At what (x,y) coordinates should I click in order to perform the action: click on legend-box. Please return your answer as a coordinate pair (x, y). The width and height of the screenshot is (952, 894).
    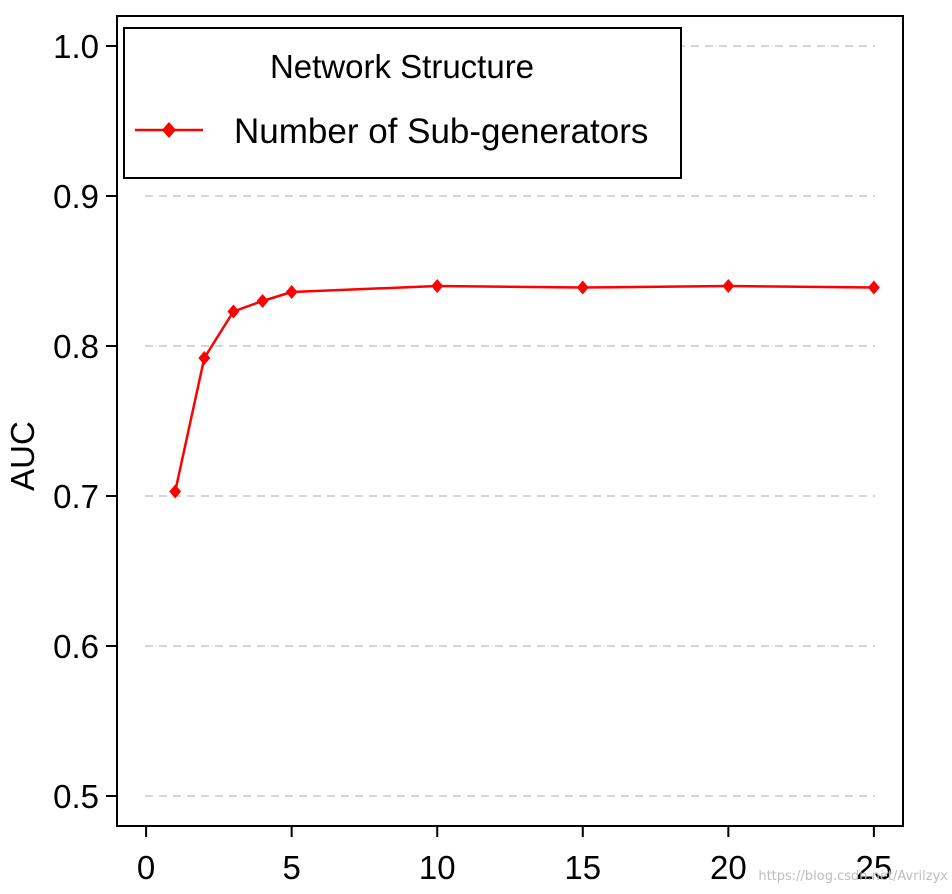
    Looking at the image, I should click on (402, 103).